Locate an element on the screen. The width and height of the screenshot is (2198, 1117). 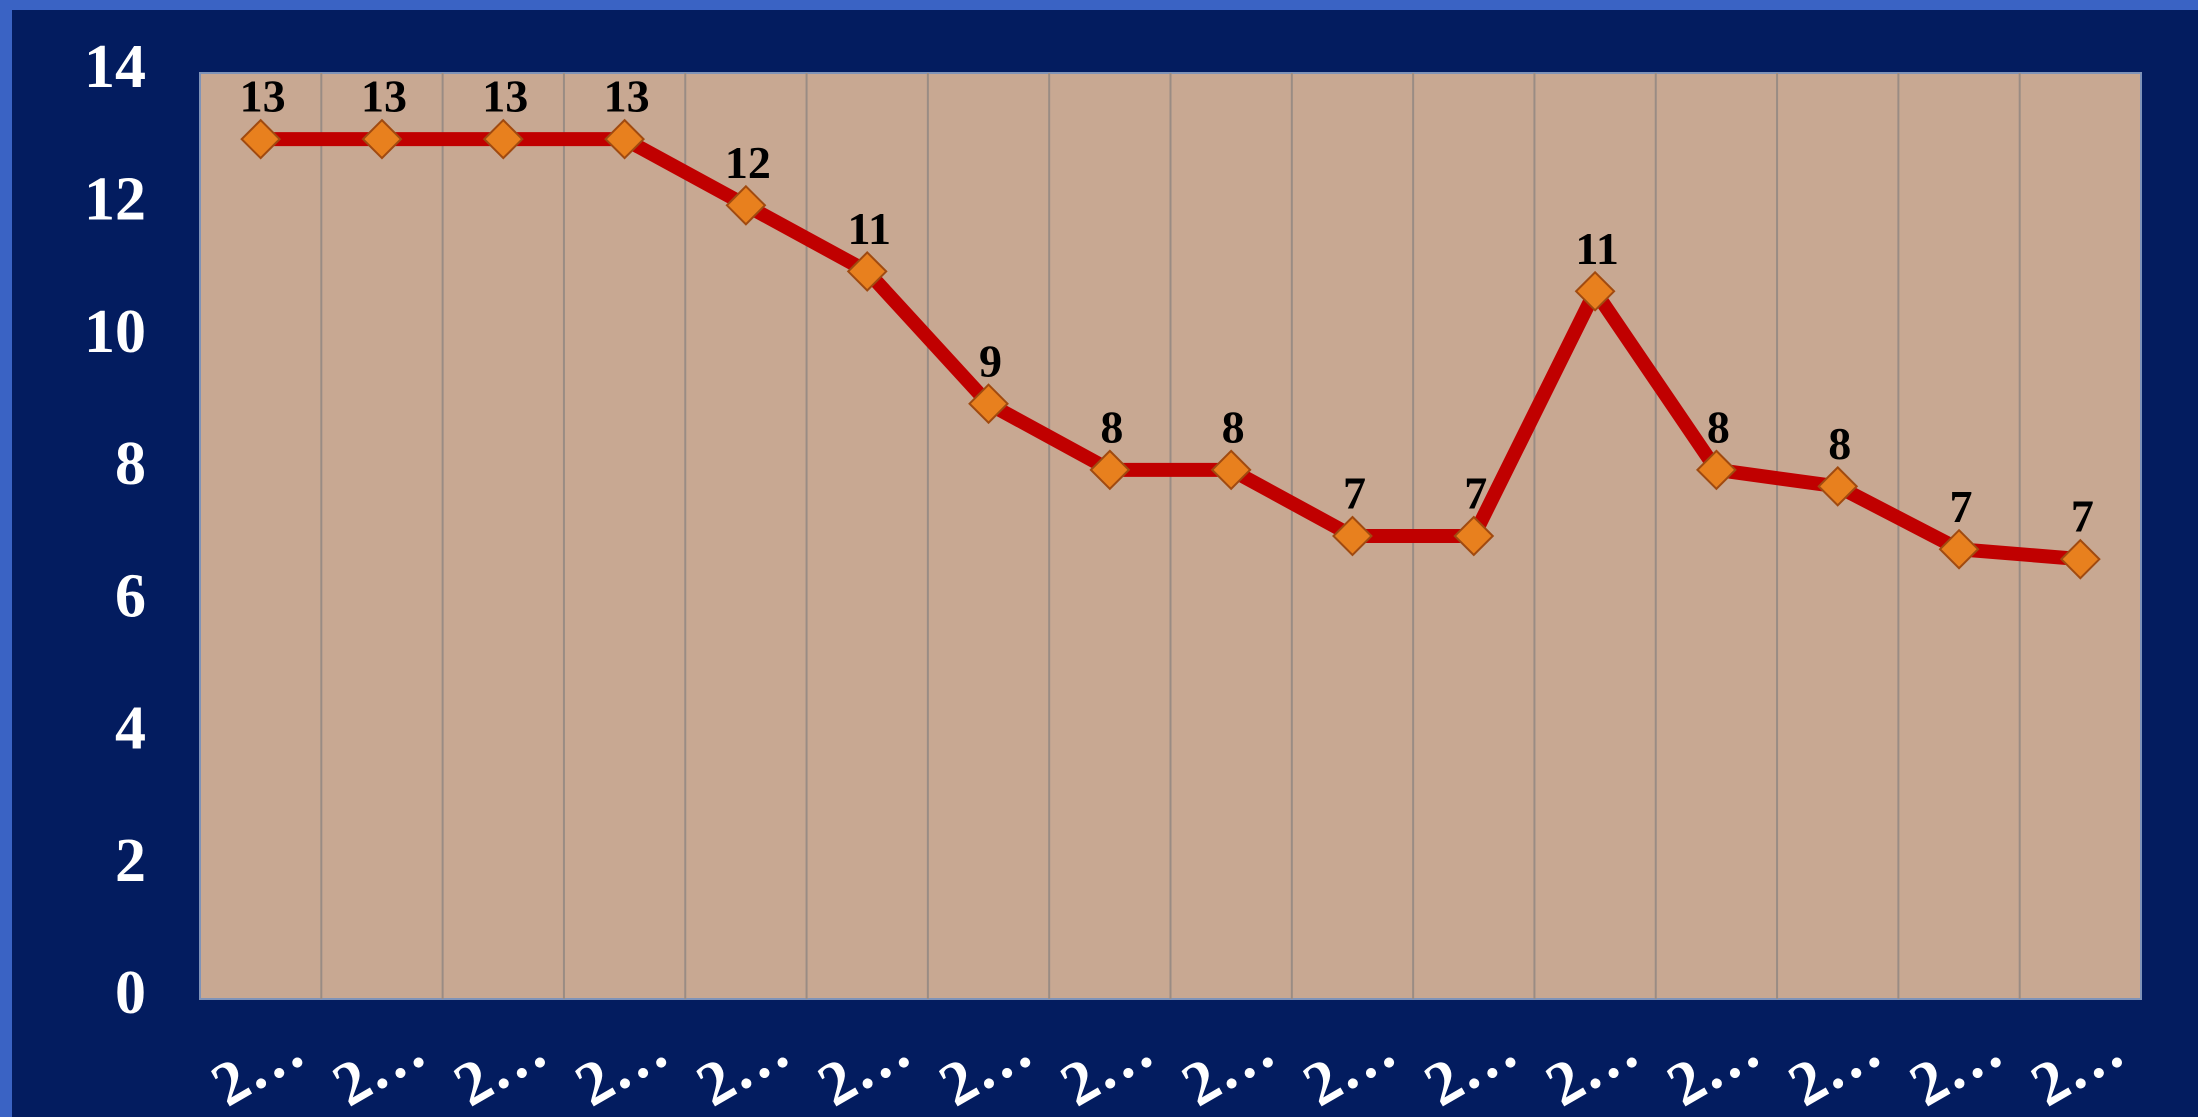
y-tick-label: 14 is located at coordinates (115, 67).